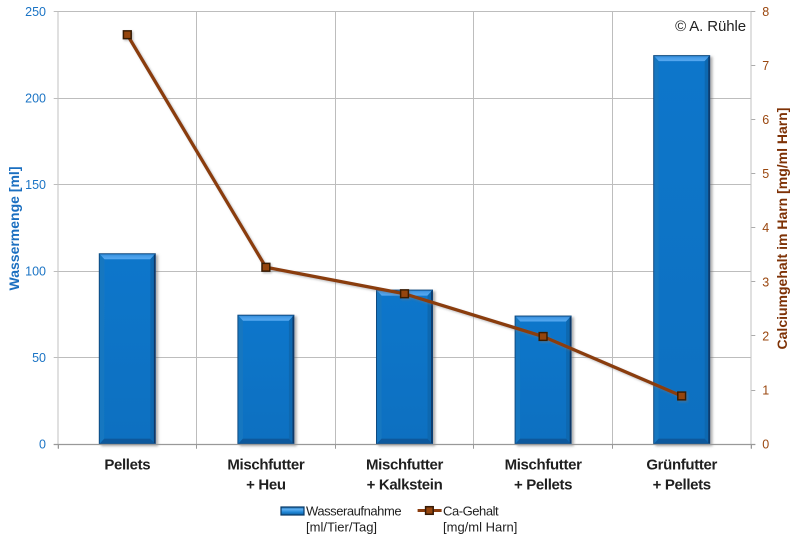 The width and height of the screenshot is (800, 546). What do you see at coordinates (14, 229) in the screenshot?
I see `svg-text: Wassermenge [ml]` at bounding box center [14, 229].